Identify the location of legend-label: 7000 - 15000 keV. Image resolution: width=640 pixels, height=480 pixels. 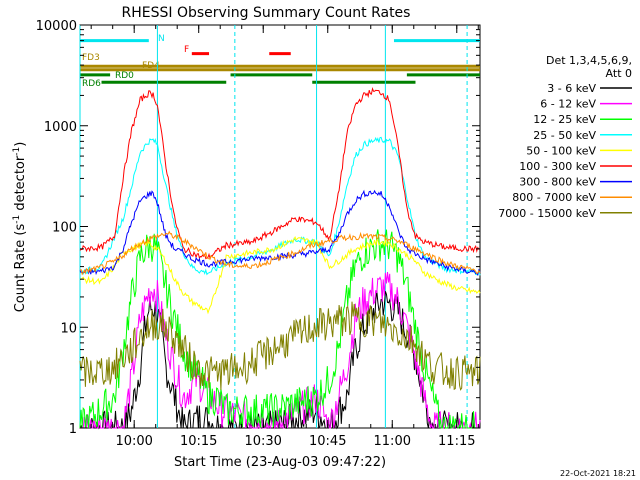
(547, 213).